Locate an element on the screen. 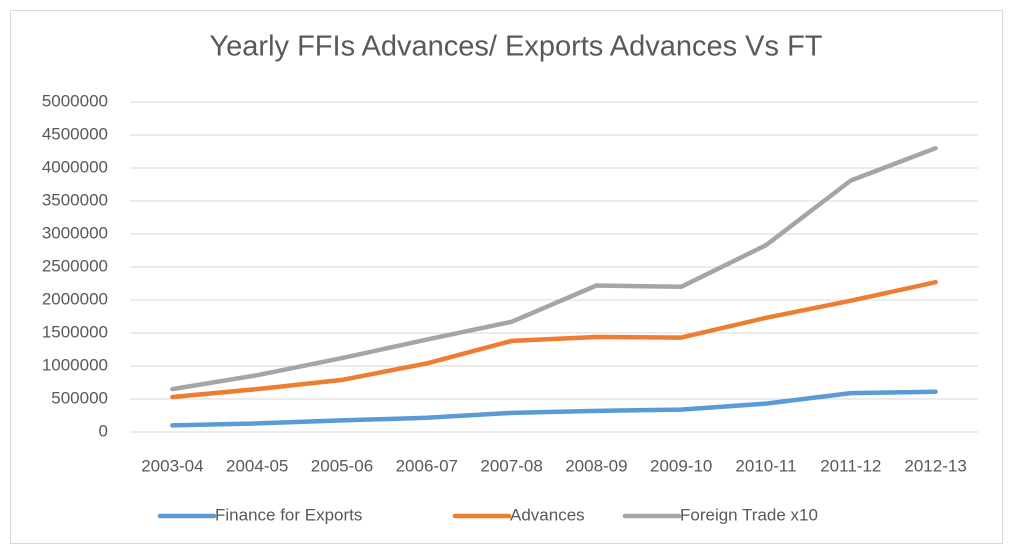 Image resolution: width=1013 pixels, height=554 pixels. y-tick-label: 4500000 is located at coordinates (75, 133).